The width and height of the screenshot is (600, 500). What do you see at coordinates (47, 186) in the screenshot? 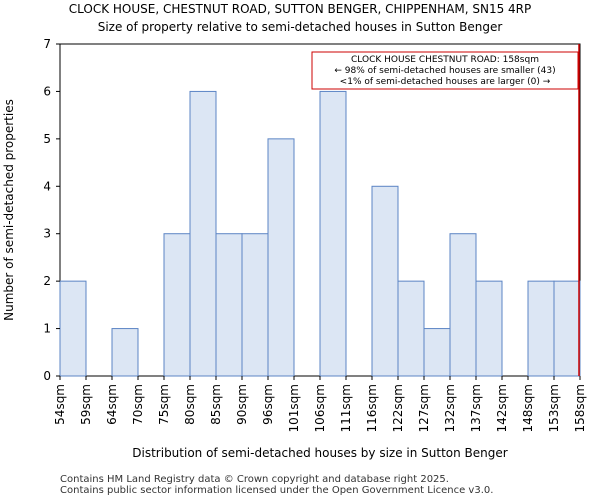
I see `y-tick-label: 4` at bounding box center [47, 186].